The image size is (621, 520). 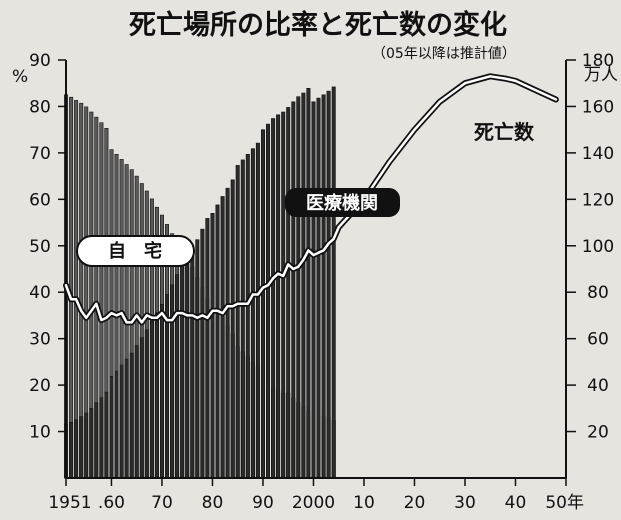 I want to click on left-axis-unit: %, so click(x=20, y=77).